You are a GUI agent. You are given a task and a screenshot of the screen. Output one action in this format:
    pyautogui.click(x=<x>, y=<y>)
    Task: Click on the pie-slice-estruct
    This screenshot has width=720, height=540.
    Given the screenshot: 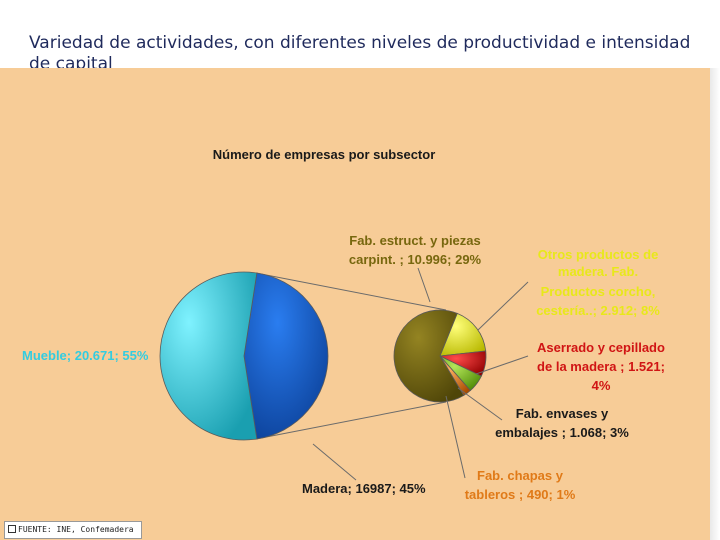 What is the action you would take?
    pyautogui.click(x=429, y=356)
    